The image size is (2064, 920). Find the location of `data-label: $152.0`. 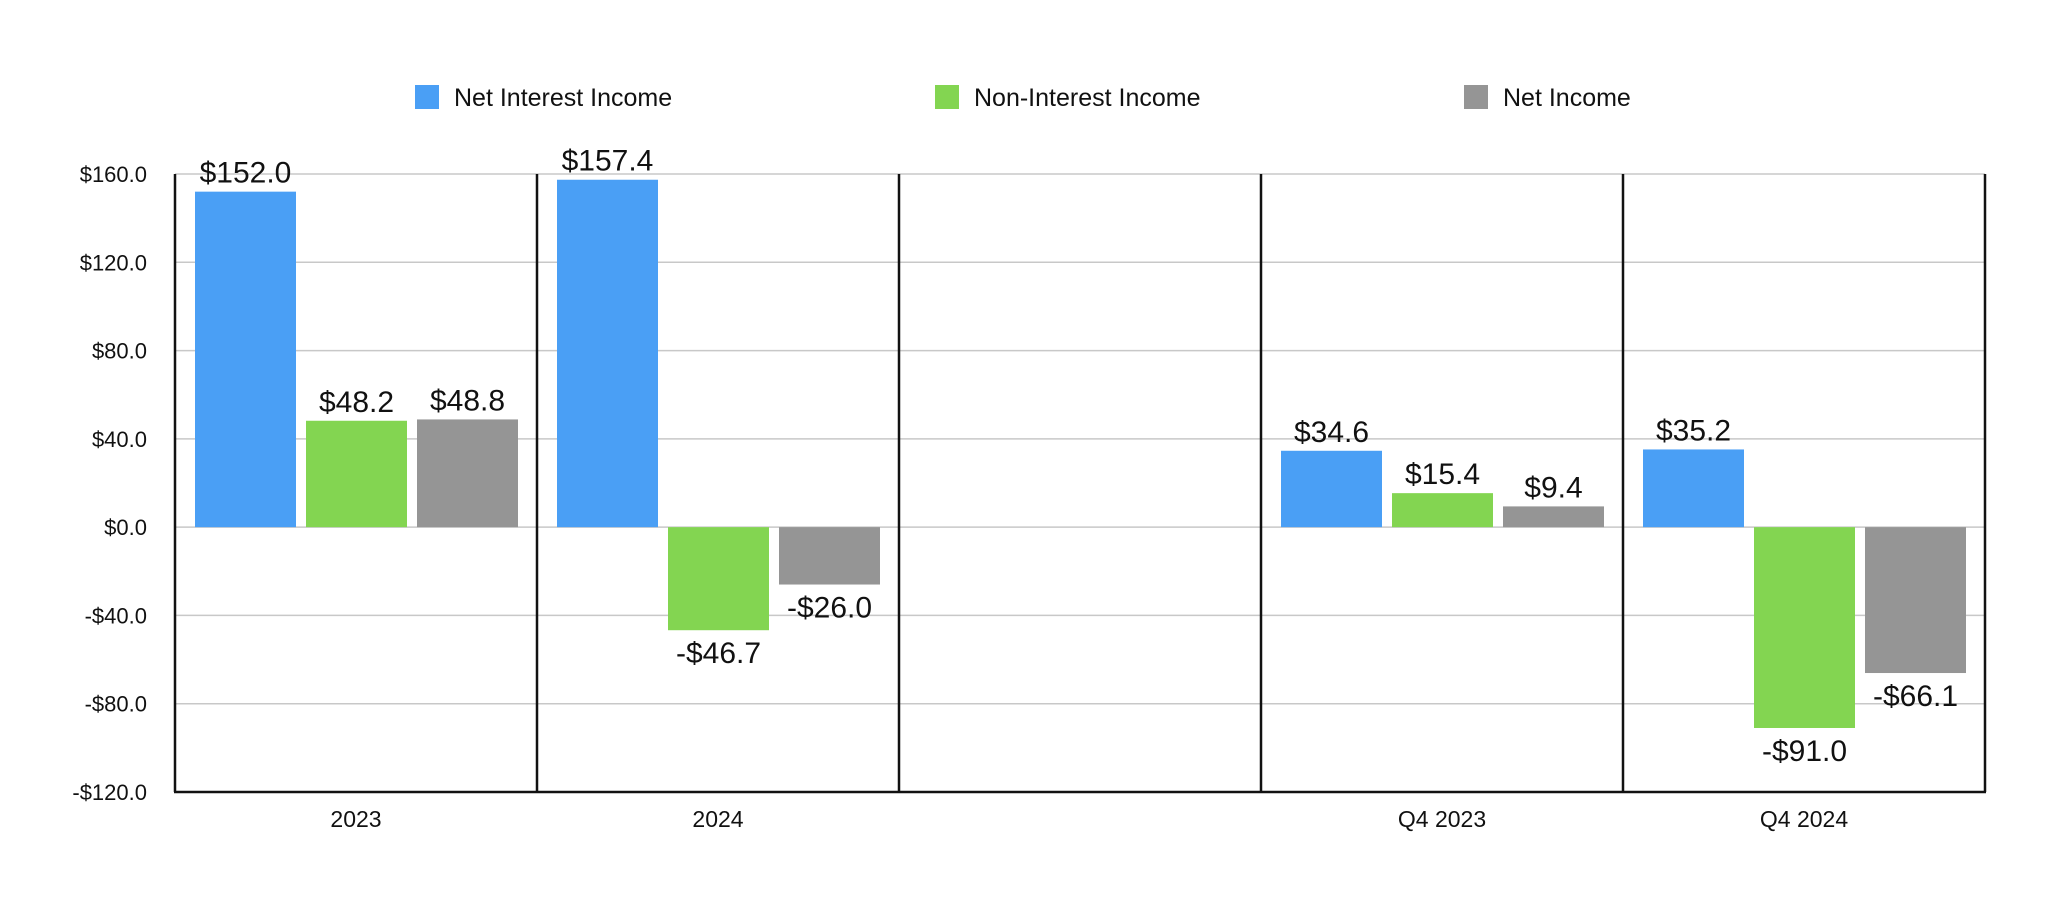

data-label: $152.0 is located at coordinates (246, 173).